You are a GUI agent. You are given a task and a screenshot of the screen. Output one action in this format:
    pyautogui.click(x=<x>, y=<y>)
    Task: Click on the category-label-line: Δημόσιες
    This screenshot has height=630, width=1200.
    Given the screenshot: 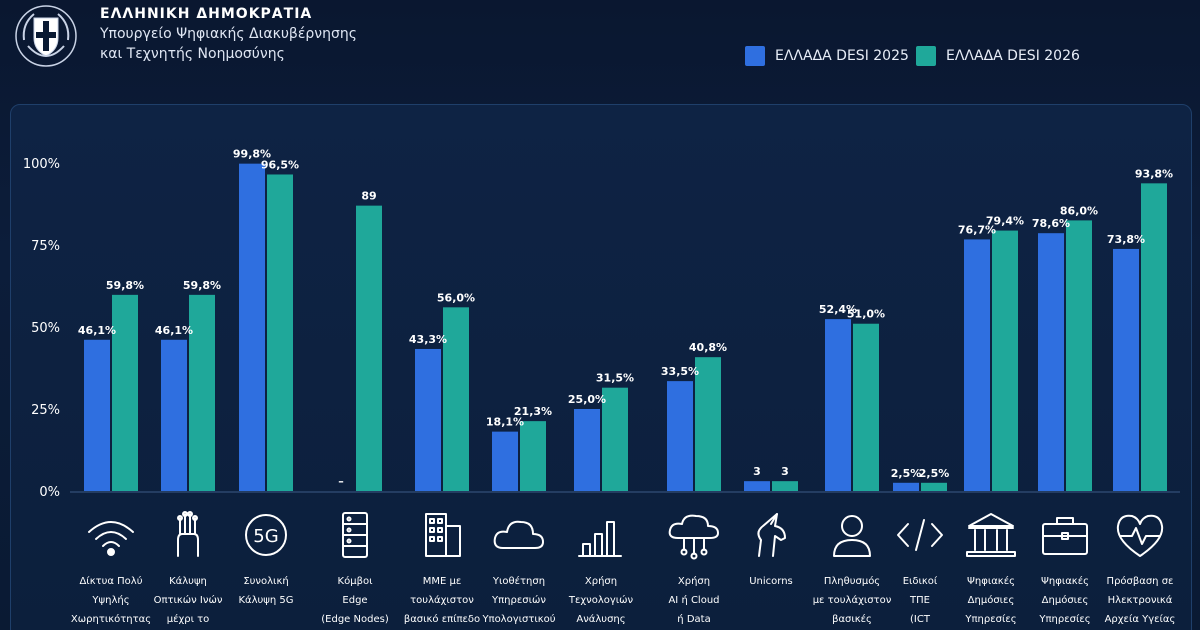 What is the action you would take?
    pyautogui.click(x=1065, y=600)
    